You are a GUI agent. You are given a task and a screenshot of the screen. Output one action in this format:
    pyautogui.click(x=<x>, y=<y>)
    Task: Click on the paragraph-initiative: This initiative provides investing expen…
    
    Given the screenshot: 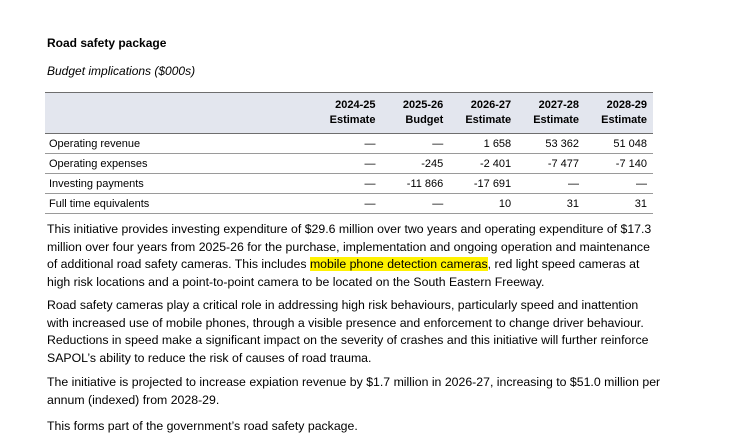 What is the action you would take?
    pyautogui.click(x=349, y=255)
    